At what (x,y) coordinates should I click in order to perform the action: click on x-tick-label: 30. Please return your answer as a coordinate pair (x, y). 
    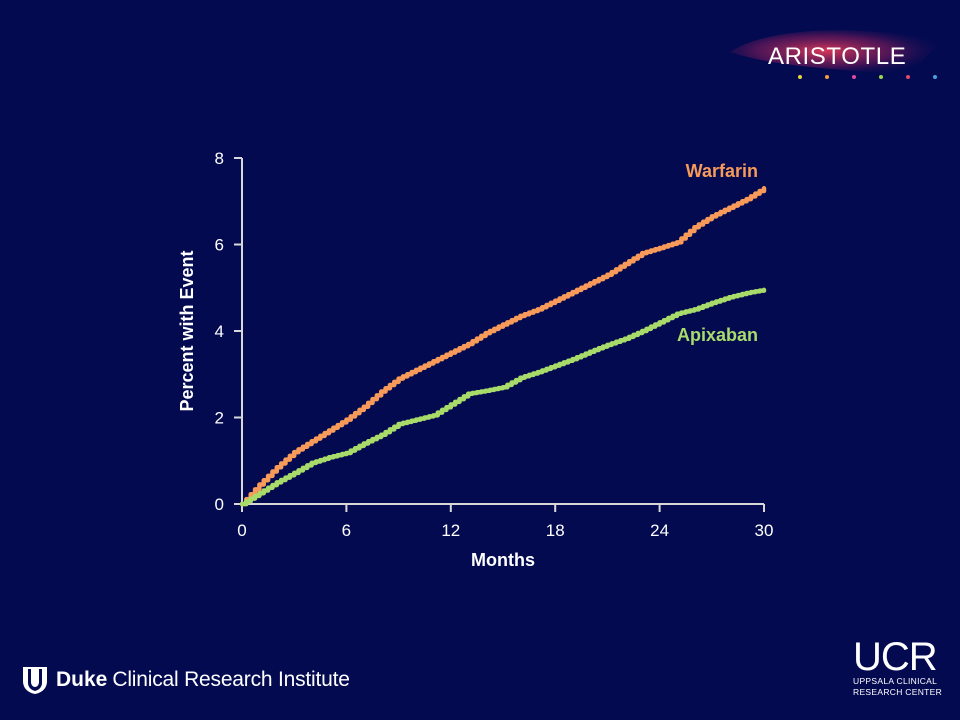
    Looking at the image, I should click on (764, 530).